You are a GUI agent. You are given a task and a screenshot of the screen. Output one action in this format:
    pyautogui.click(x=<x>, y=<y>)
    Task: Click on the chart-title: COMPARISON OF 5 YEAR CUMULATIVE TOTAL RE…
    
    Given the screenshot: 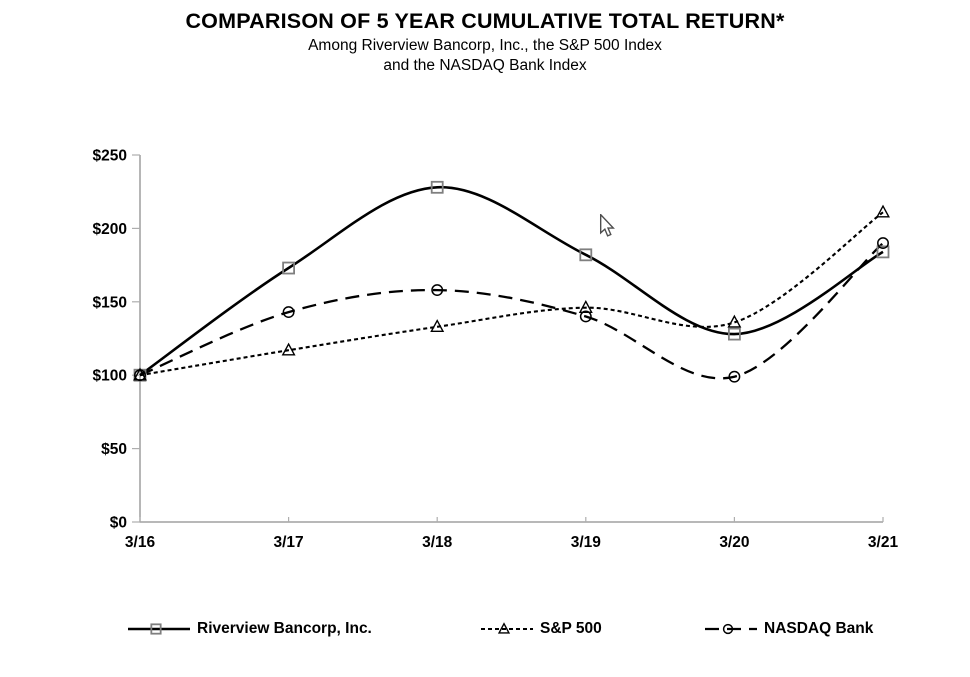 What is the action you would take?
    pyautogui.click(x=485, y=21)
    